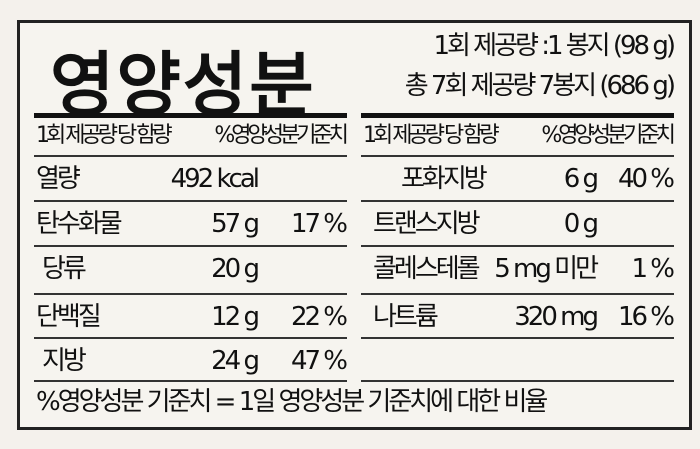  What do you see at coordinates (319, 224) in the screenshot?
I see `nutrient-dv: 17 %` at bounding box center [319, 224].